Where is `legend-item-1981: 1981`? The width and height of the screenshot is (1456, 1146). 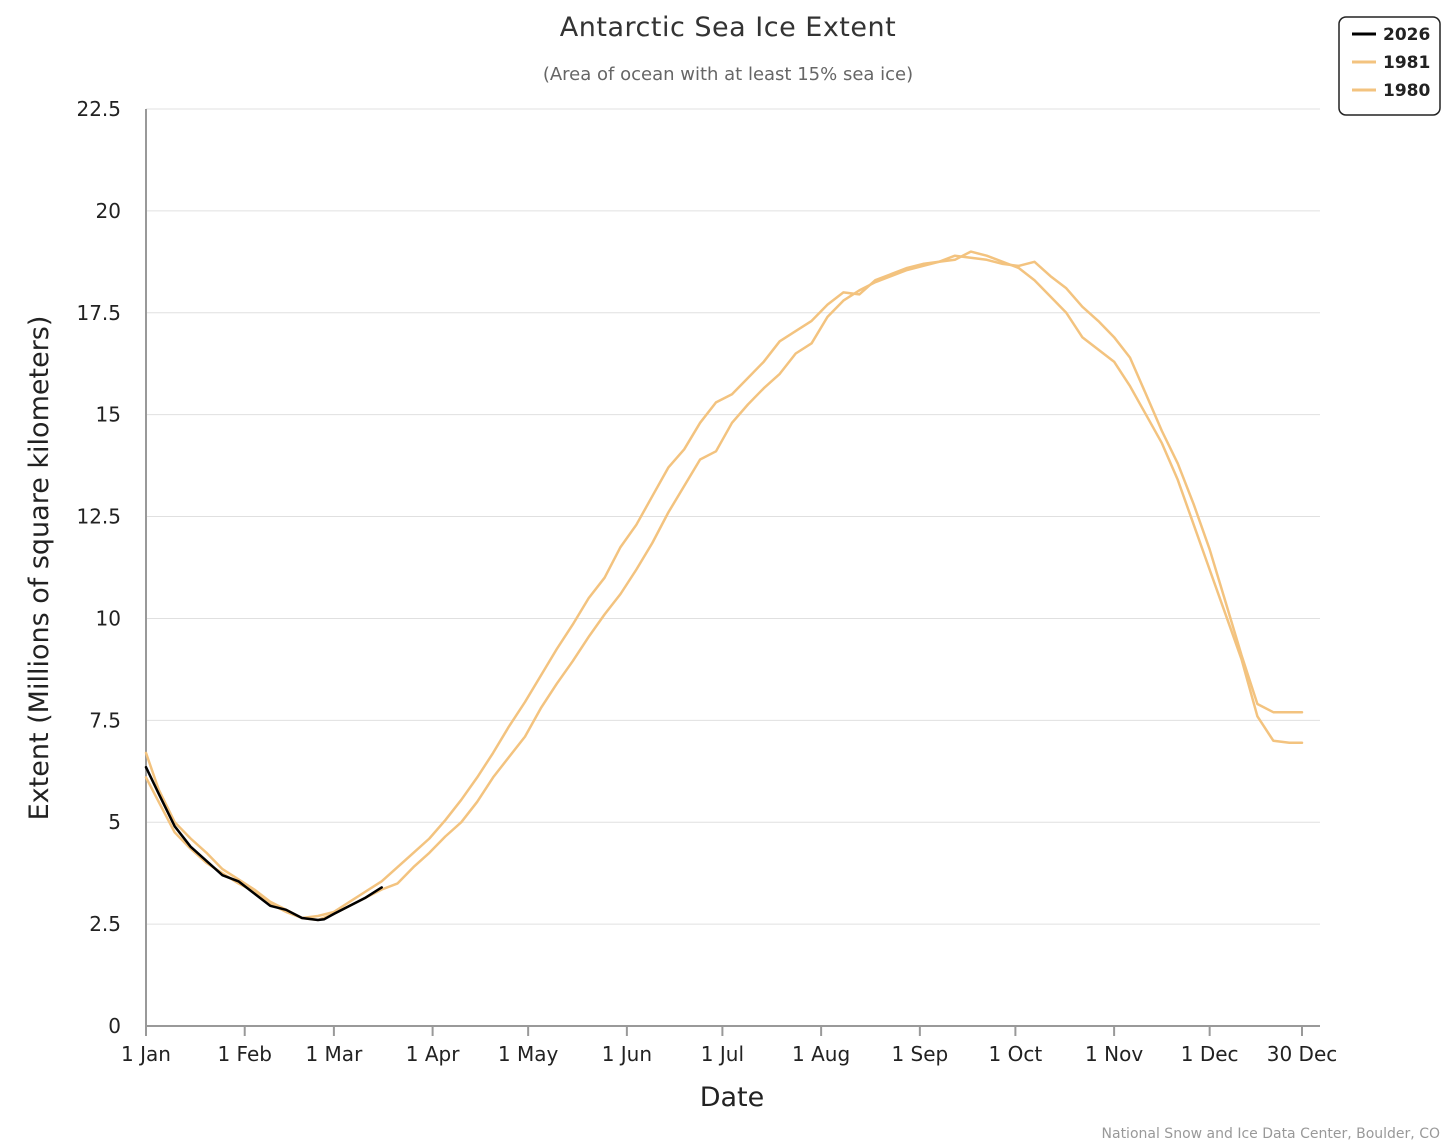 legend-item-1981: 1981 is located at coordinates (1391, 63).